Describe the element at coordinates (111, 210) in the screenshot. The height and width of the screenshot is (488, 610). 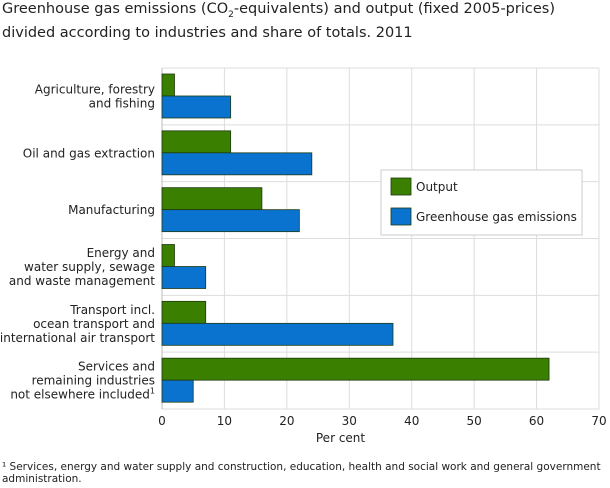
I see `category-label: Manufacturing` at that location.